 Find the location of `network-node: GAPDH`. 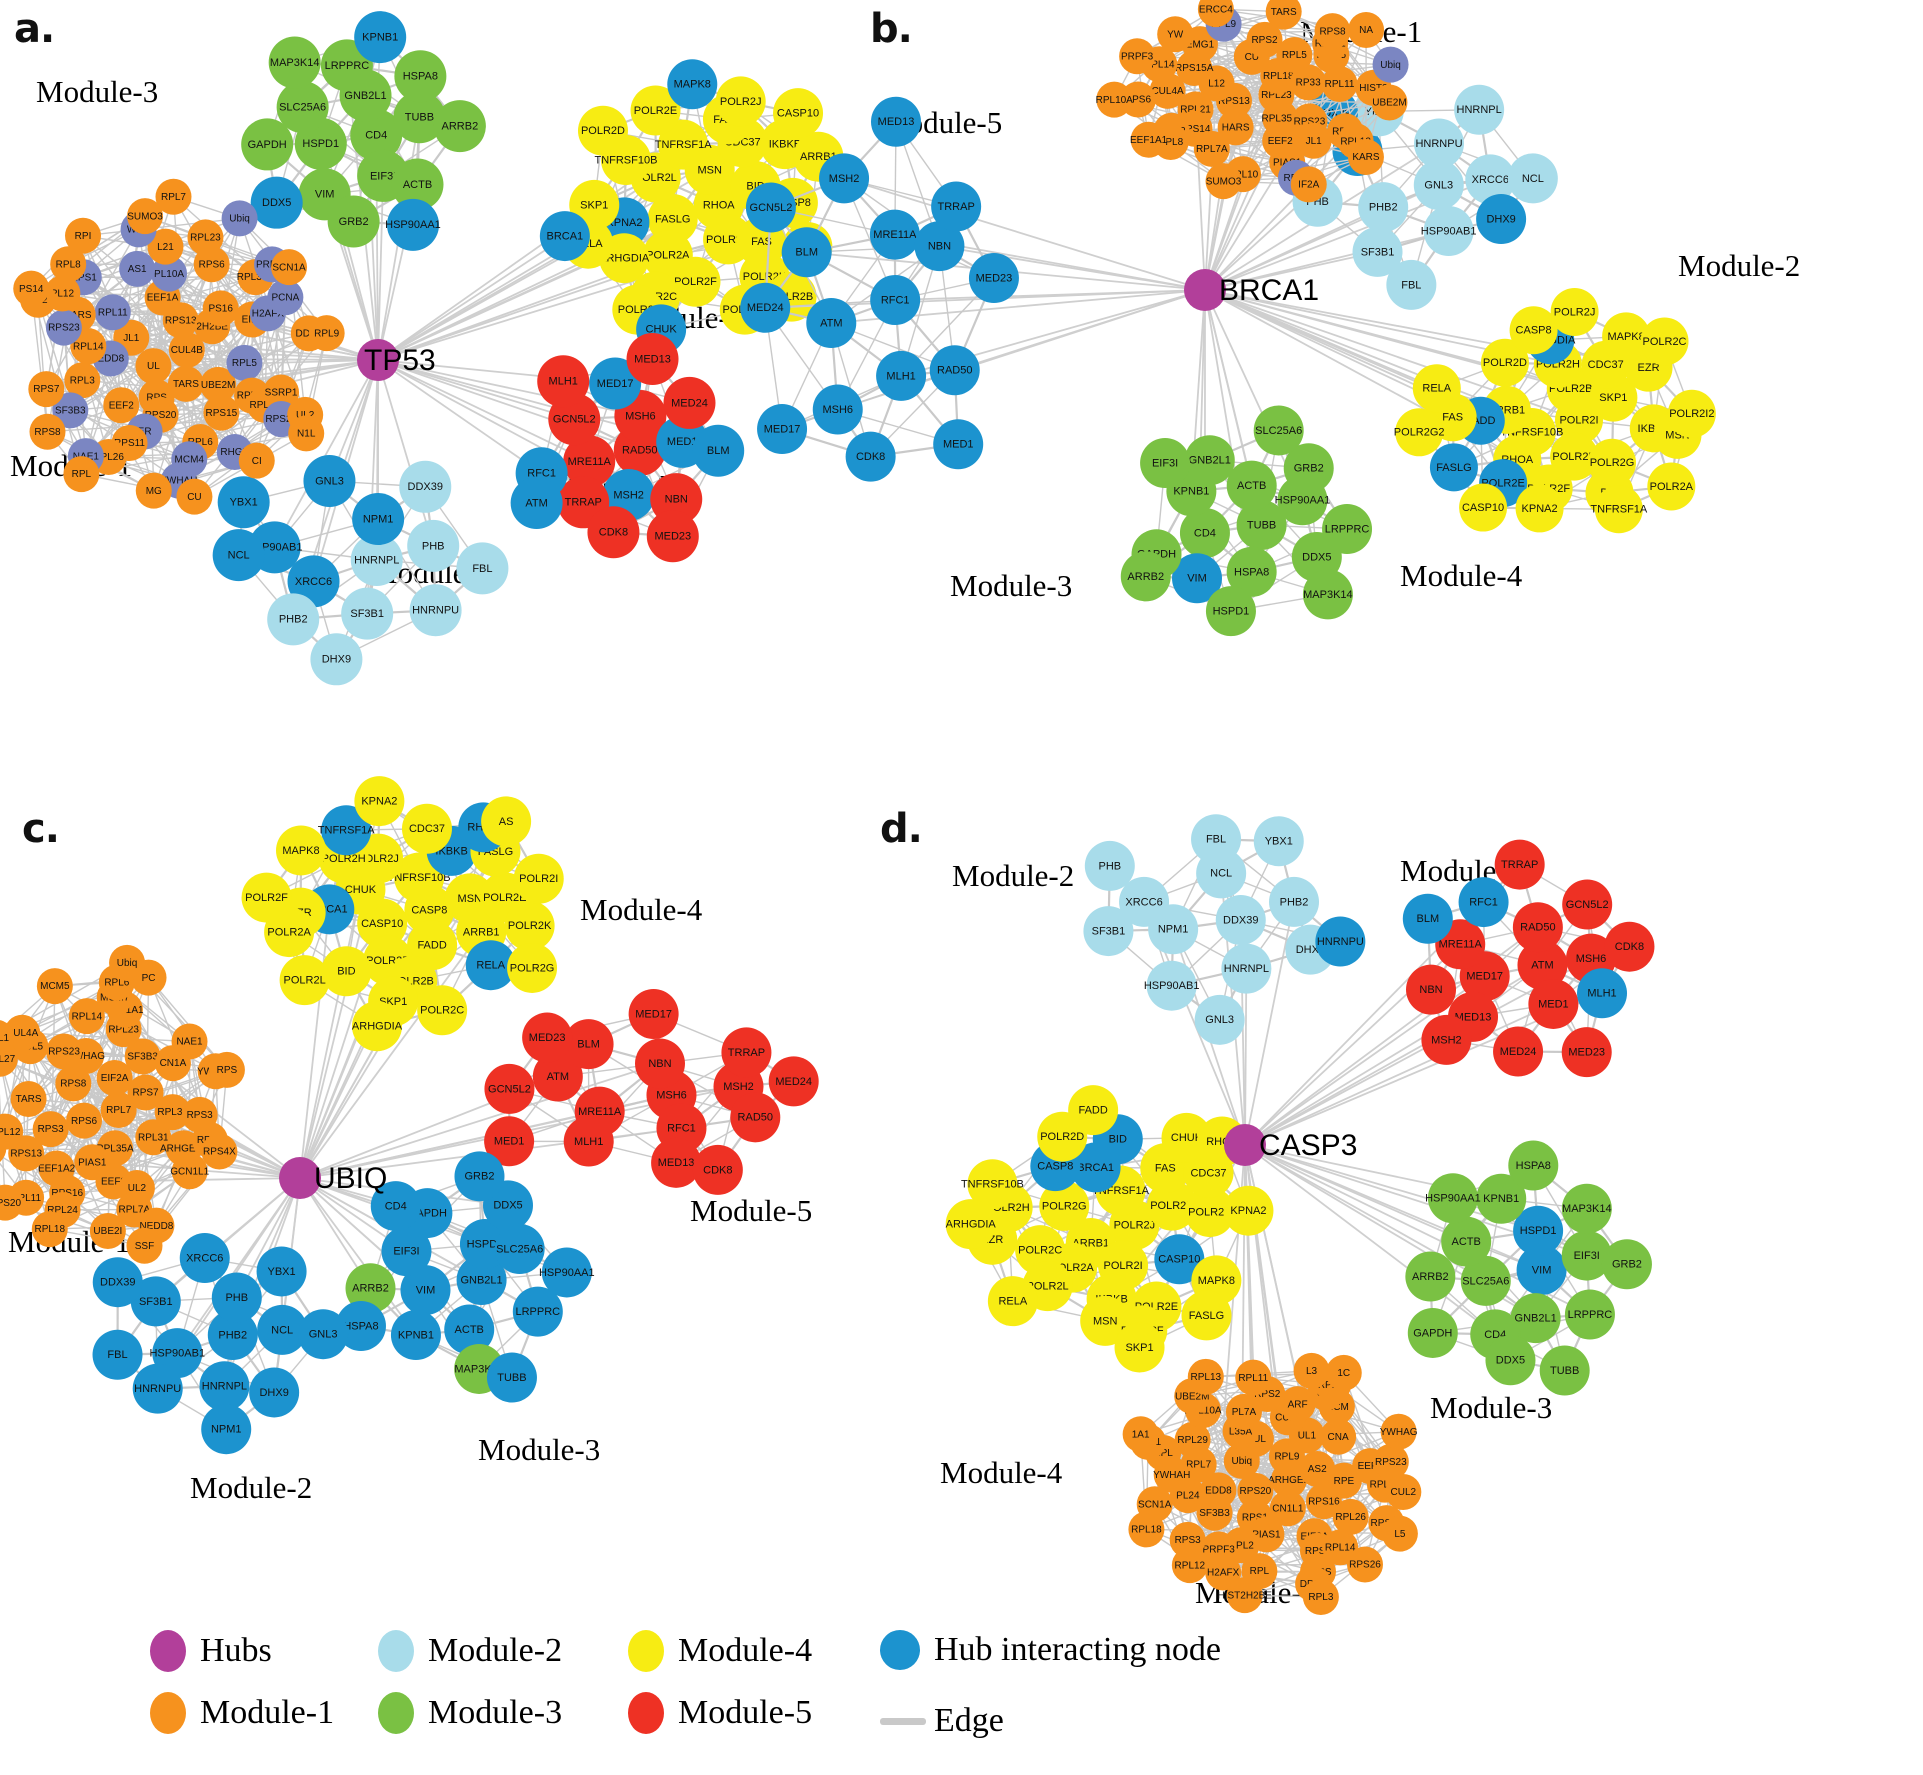

network-node: GAPDH is located at coordinates (267, 144).